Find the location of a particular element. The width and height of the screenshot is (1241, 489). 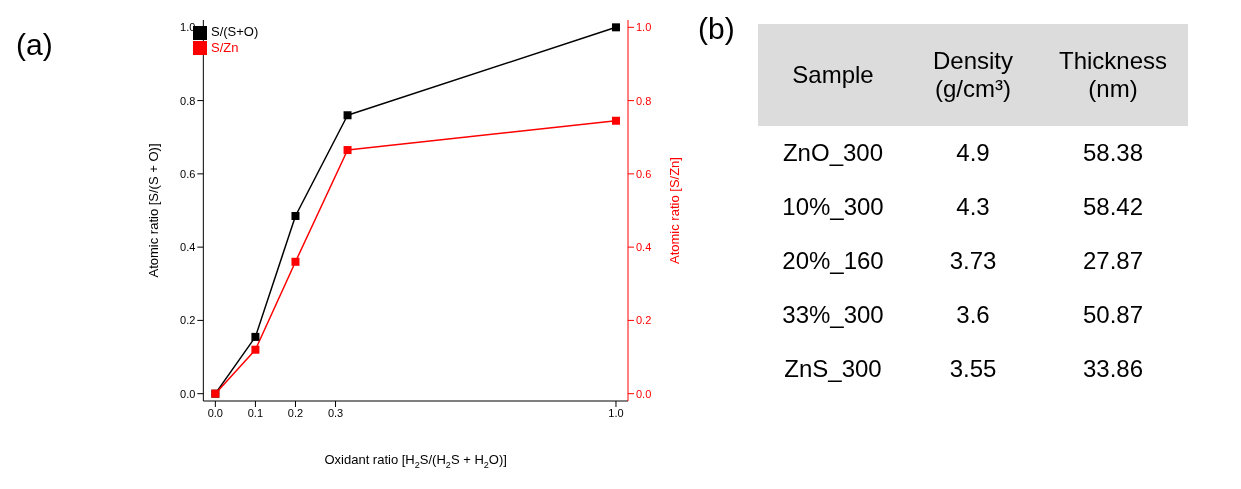

text: 3.73 is located at coordinates (973, 261).